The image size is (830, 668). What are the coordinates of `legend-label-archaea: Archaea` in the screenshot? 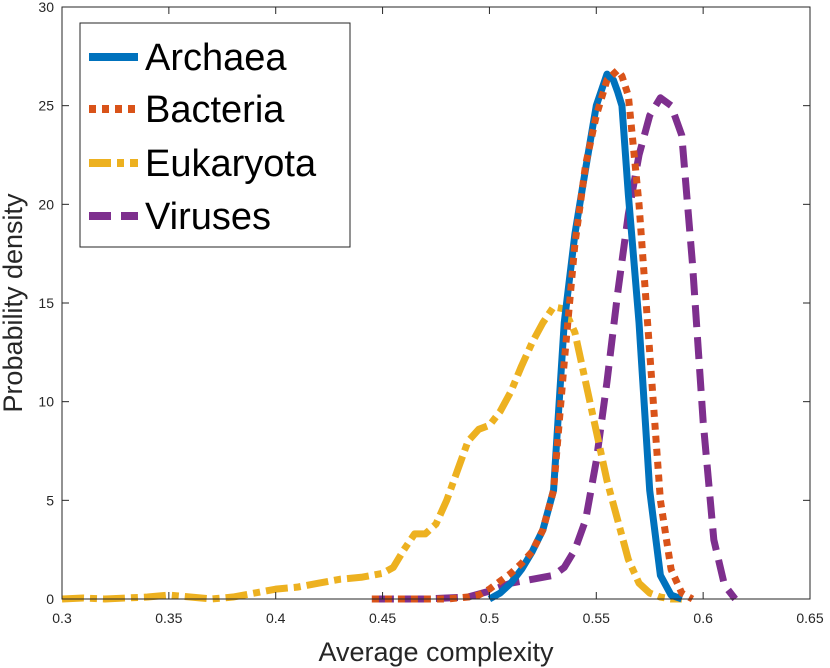 It's located at (216, 58).